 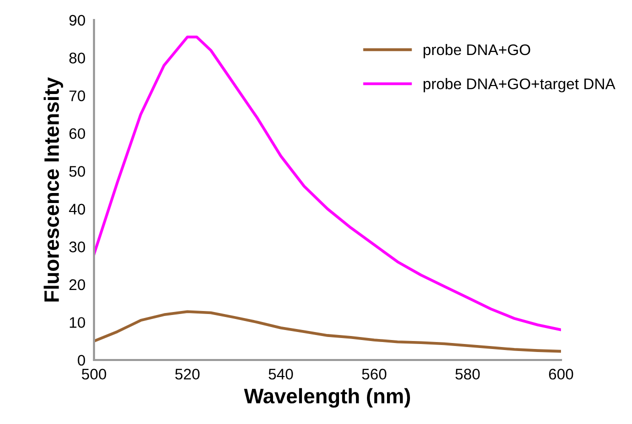 What do you see at coordinates (477, 51) in the screenshot?
I see `legend-label: probe DNA+GO` at bounding box center [477, 51].